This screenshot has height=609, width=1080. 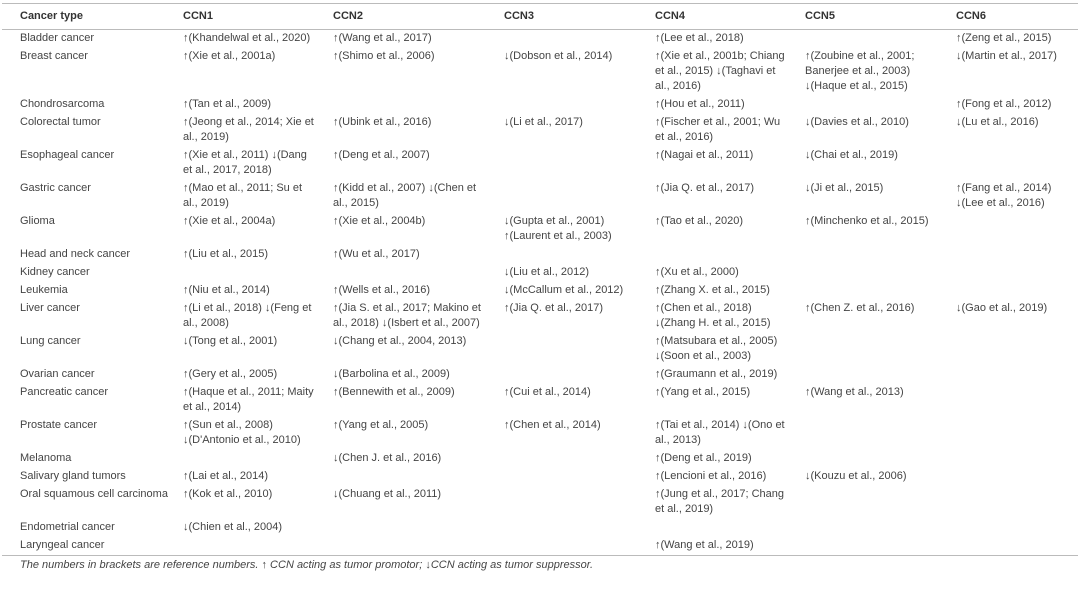 What do you see at coordinates (703, 392) in the screenshot?
I see `table-cell: ↑(Yang et al., 2015)` at bounding box center [703, 392].